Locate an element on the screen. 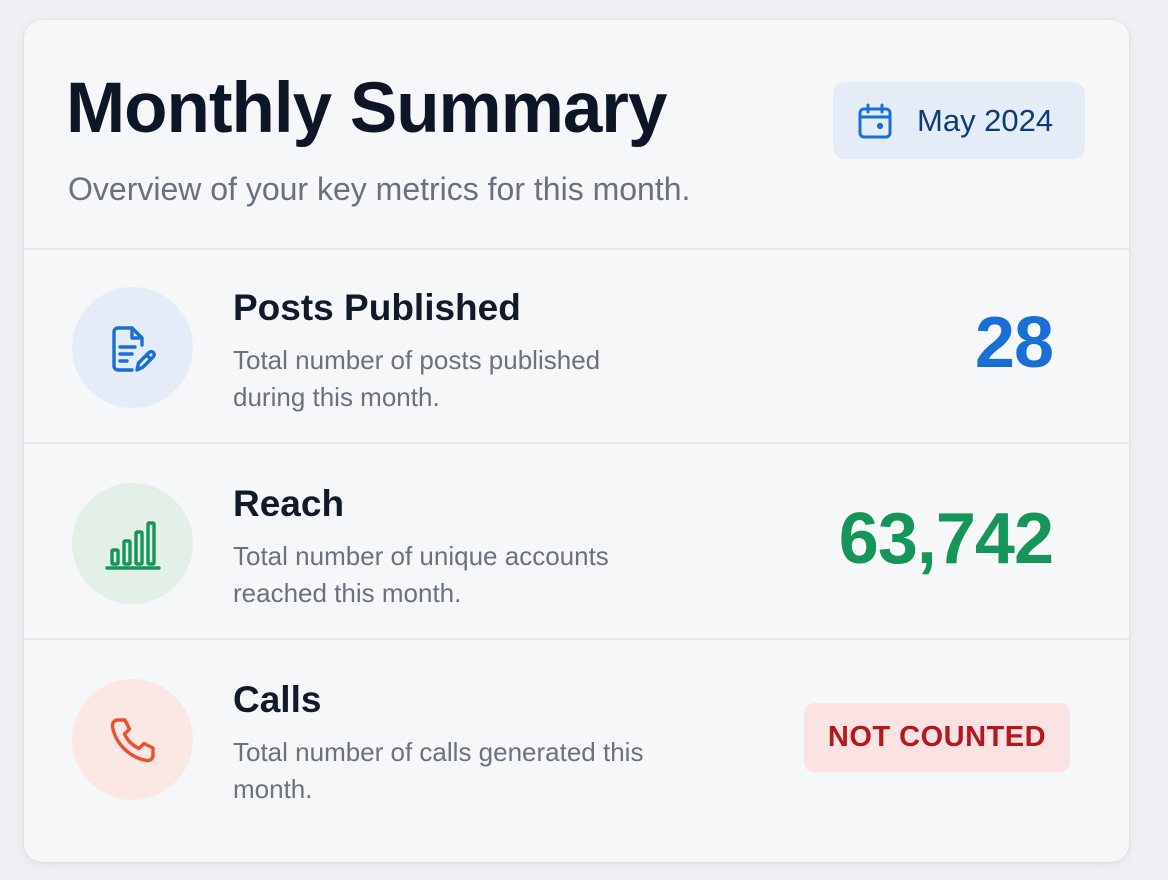 This screenshot has width=1168, height=880. calendar-icon is located at coordinates (875, 120).